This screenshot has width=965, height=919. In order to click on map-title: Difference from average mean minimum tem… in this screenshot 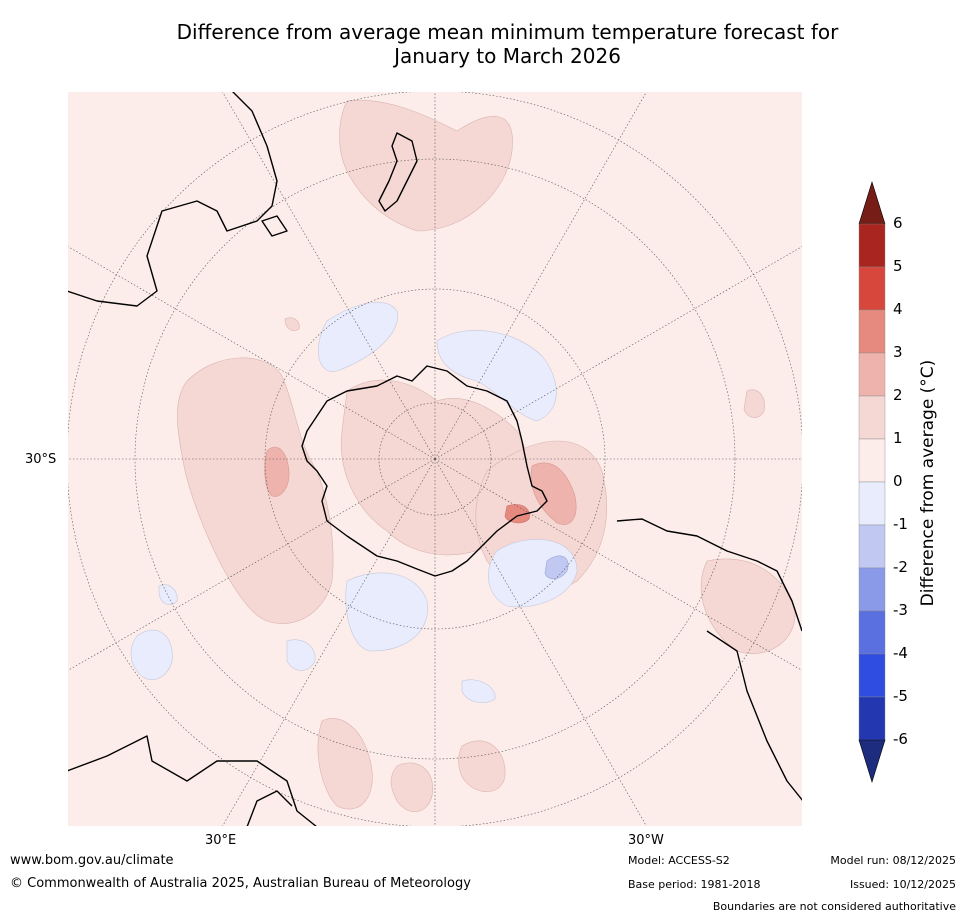, I will do `click(507, 44)`.